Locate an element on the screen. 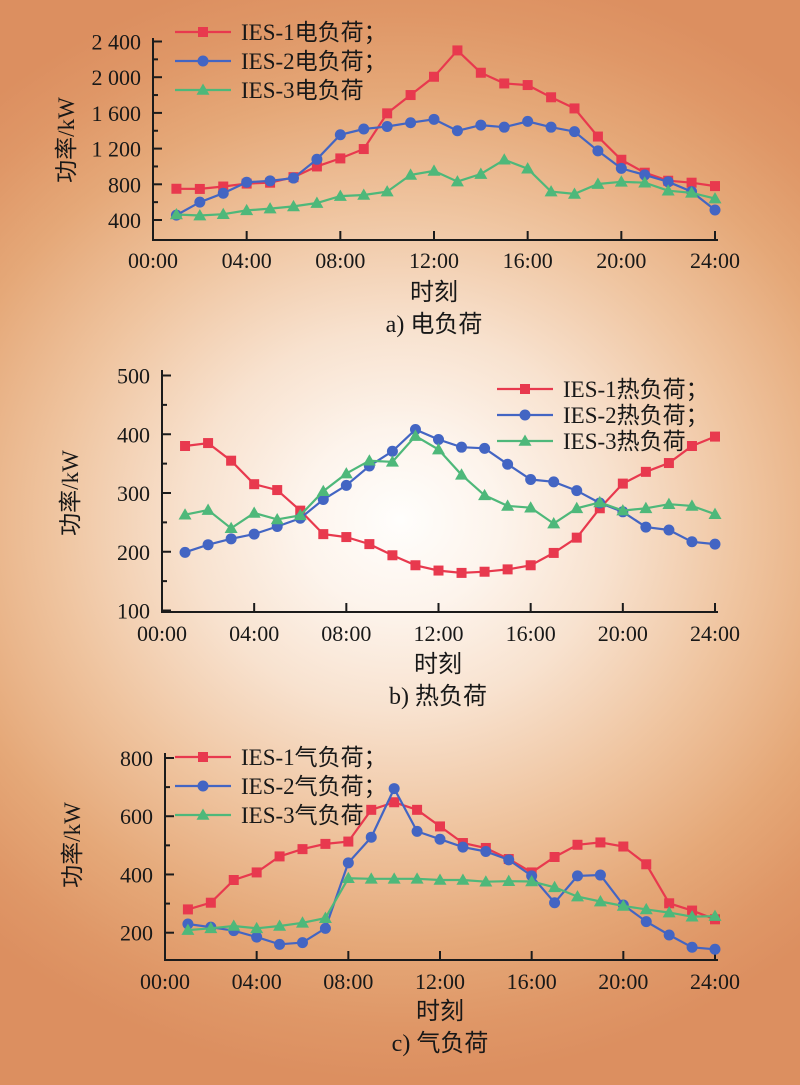 The height and width of the screenshot is (1085, 800). series-ies-3-a is located at coordinates (445, 187).